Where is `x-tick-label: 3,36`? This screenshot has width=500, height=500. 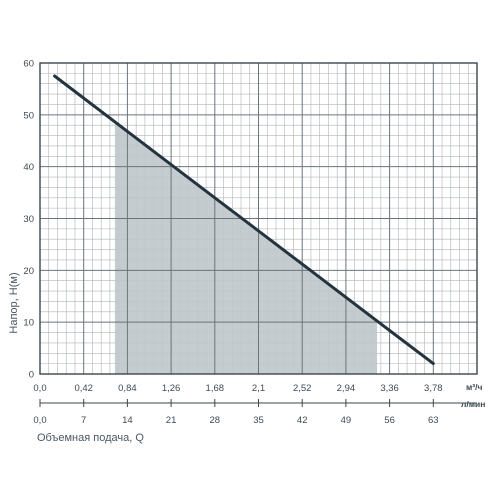 x-tick-label: 3,36 is located at coordinates (389, 388).